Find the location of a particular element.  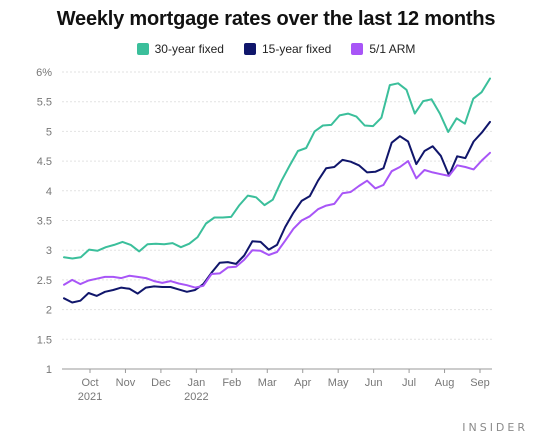

y-tick-label: 4.5 is located at coordinates (44, 162).